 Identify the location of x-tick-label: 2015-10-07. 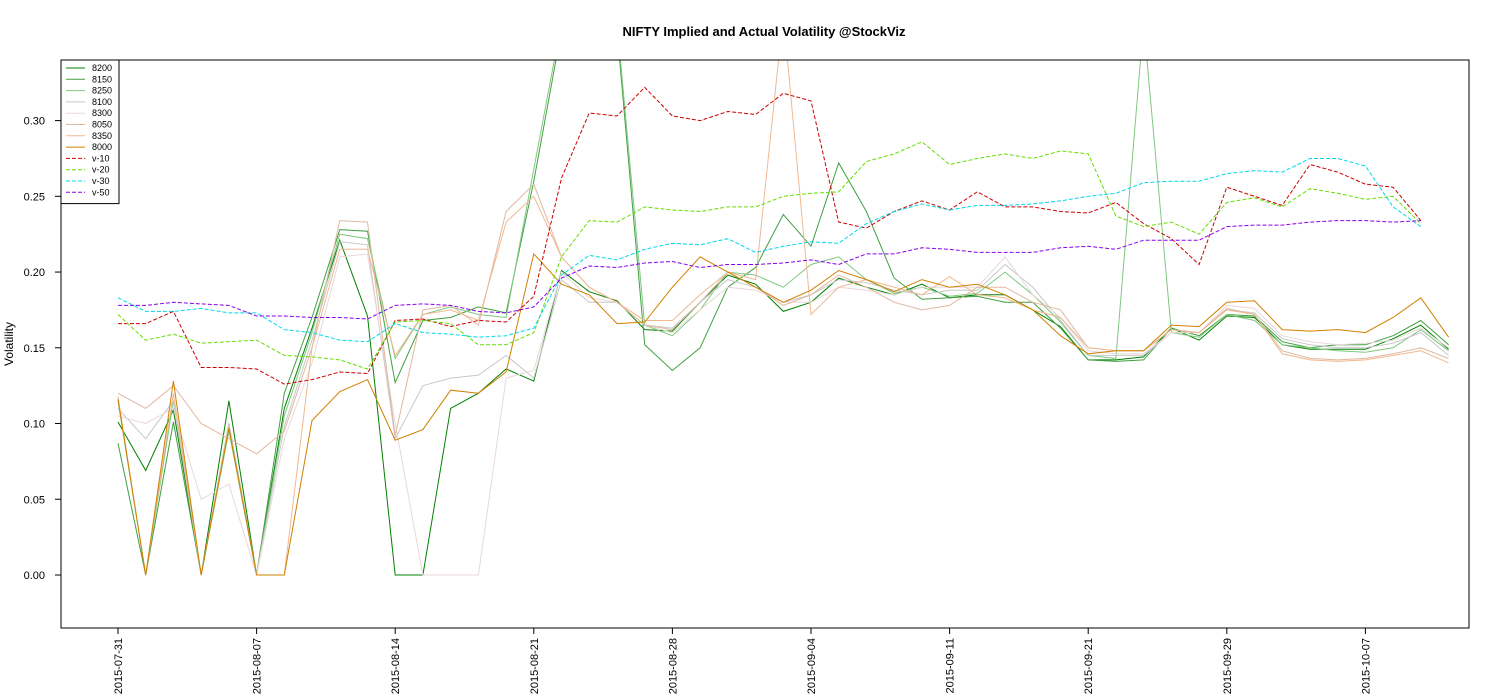
(1366, 666).